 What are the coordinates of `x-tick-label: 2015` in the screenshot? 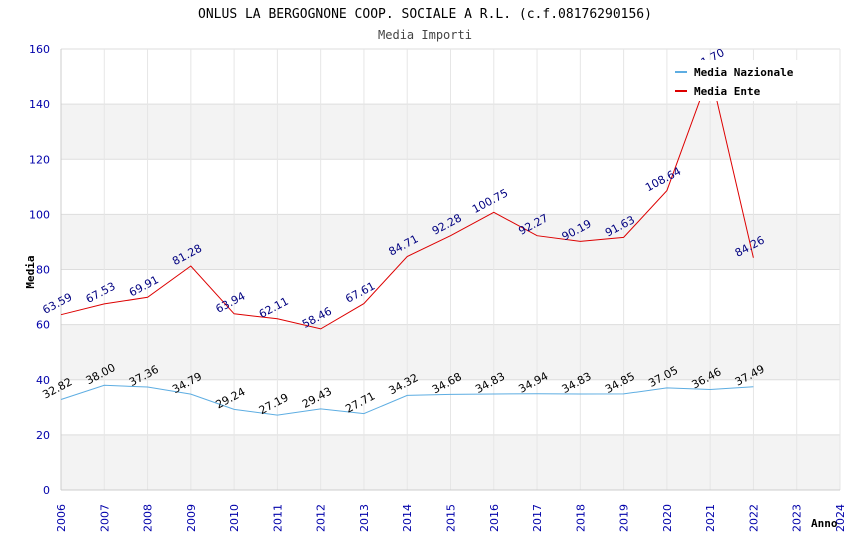 It's located at (451, 518).